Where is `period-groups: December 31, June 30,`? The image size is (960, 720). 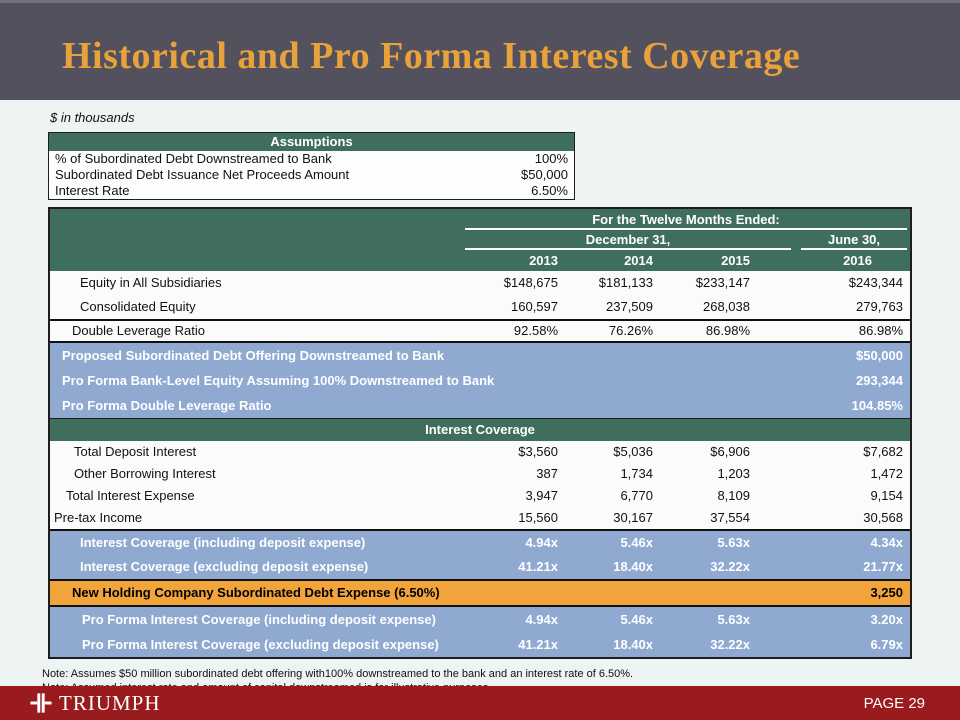
period-groups: December 31, June 30, is located at coordinates (687, 241).